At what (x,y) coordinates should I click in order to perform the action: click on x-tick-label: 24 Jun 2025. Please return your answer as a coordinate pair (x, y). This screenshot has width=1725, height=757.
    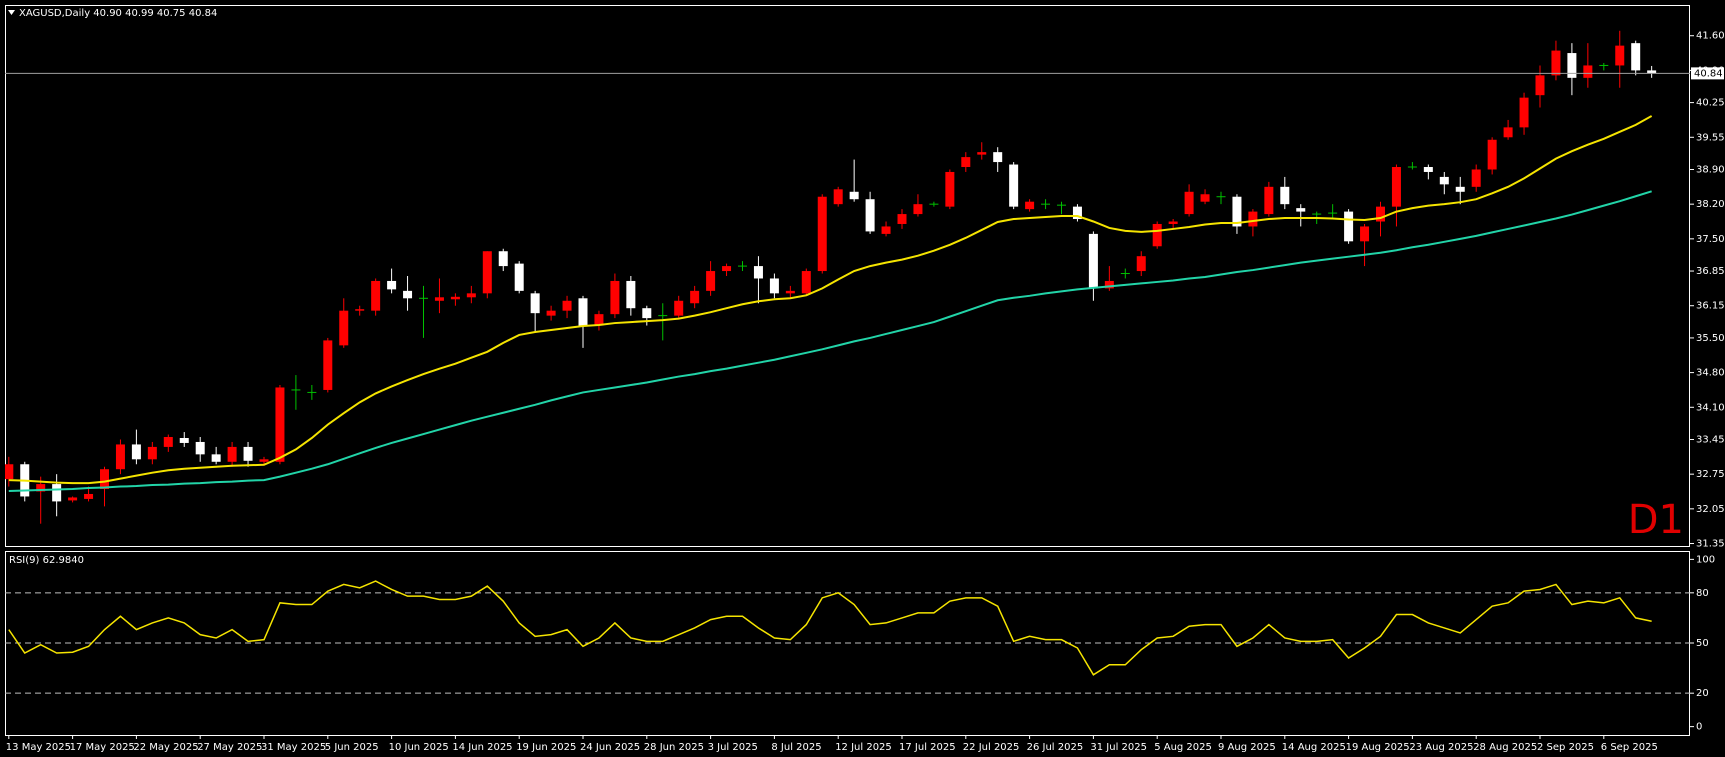
    Looking at the image, I should click on (610, 747).